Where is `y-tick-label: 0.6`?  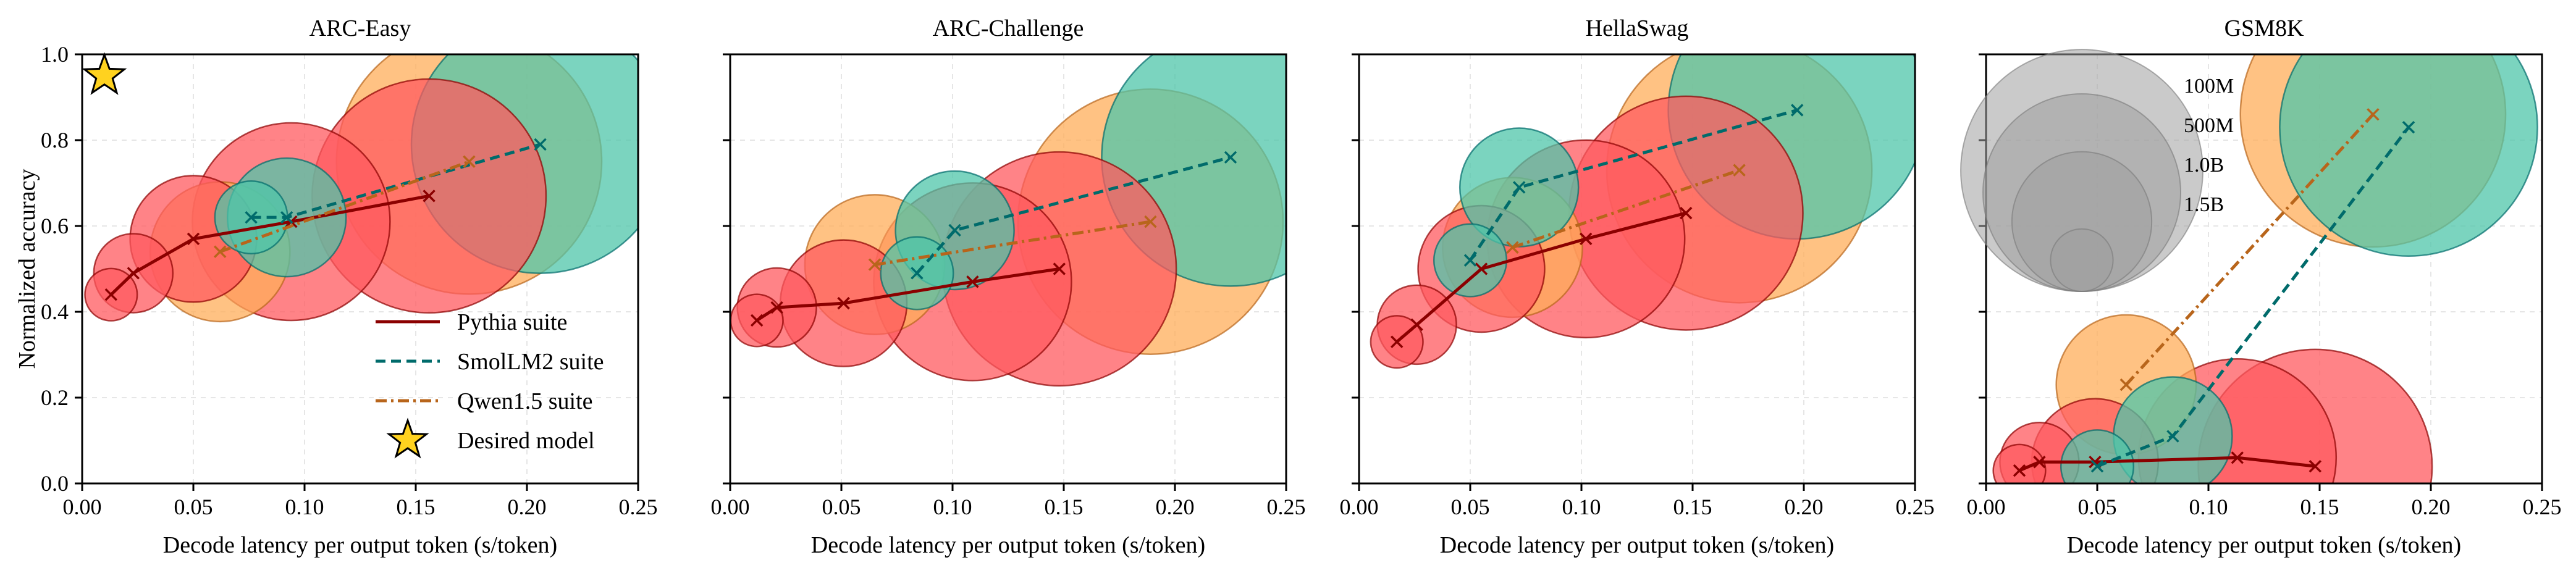
y-tick-label: 0.6 is located at coordinates (55, 226).